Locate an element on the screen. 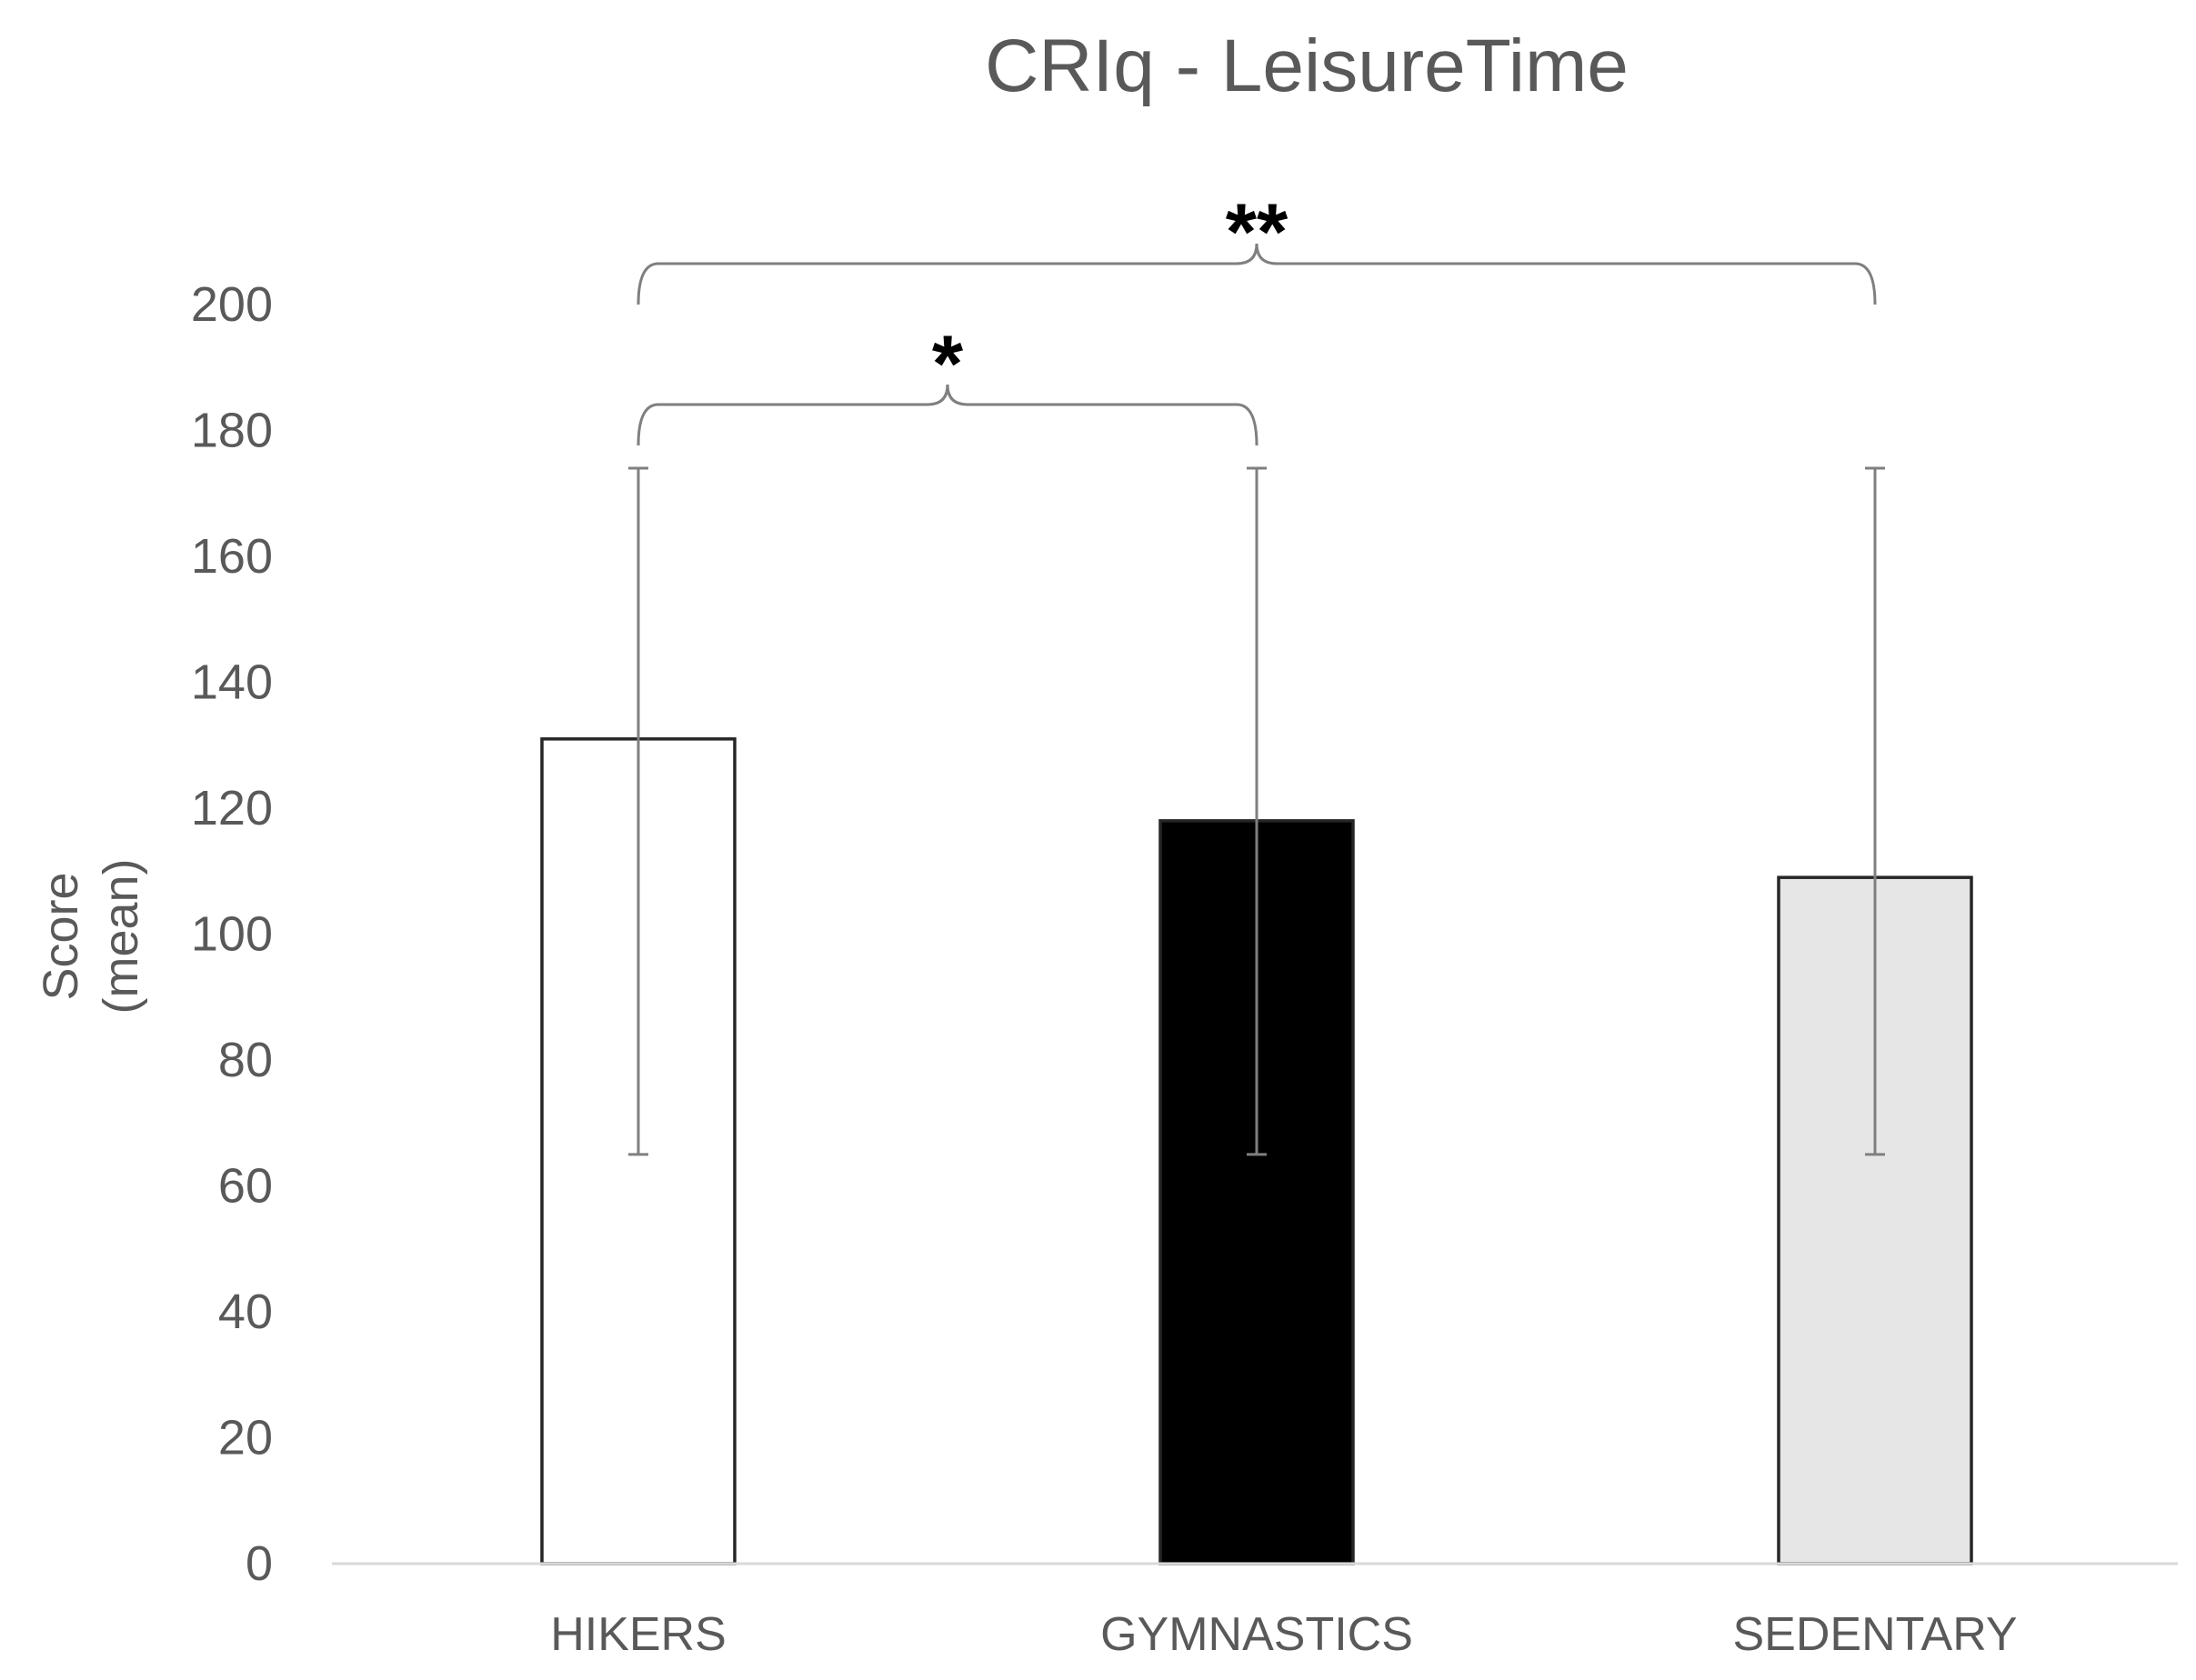  y-tick-label: 120 is located at coordinates (232, 808).